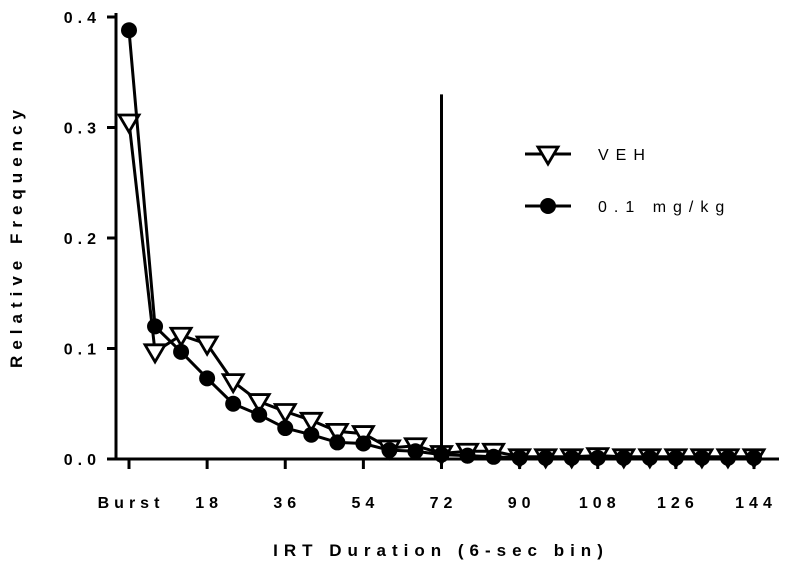  Describe the element at coordinates (756, 503) in the screenshot. I see `x-tick-label: 144` at that location.